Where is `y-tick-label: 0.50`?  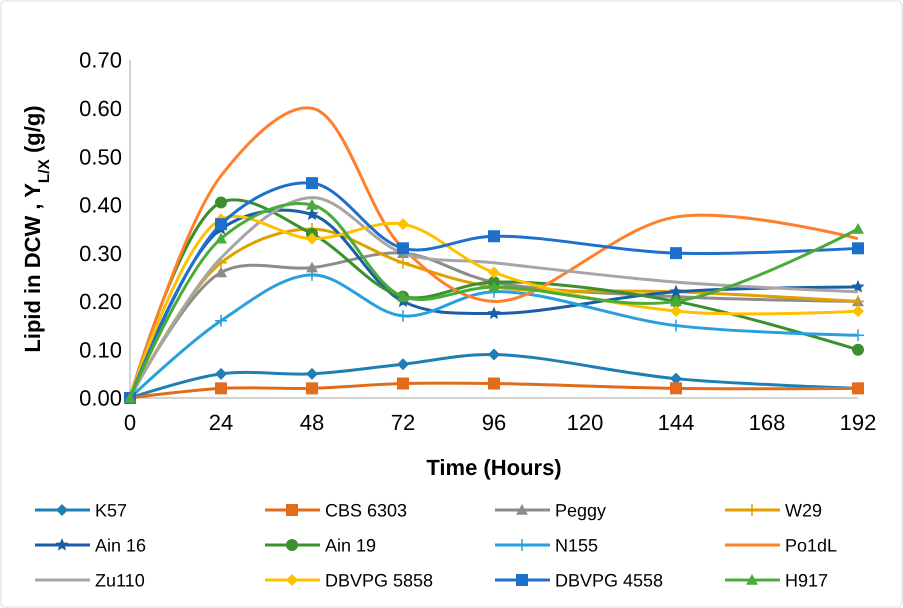
y-tick-label: 0.50 is located at coordinates (100, 157).